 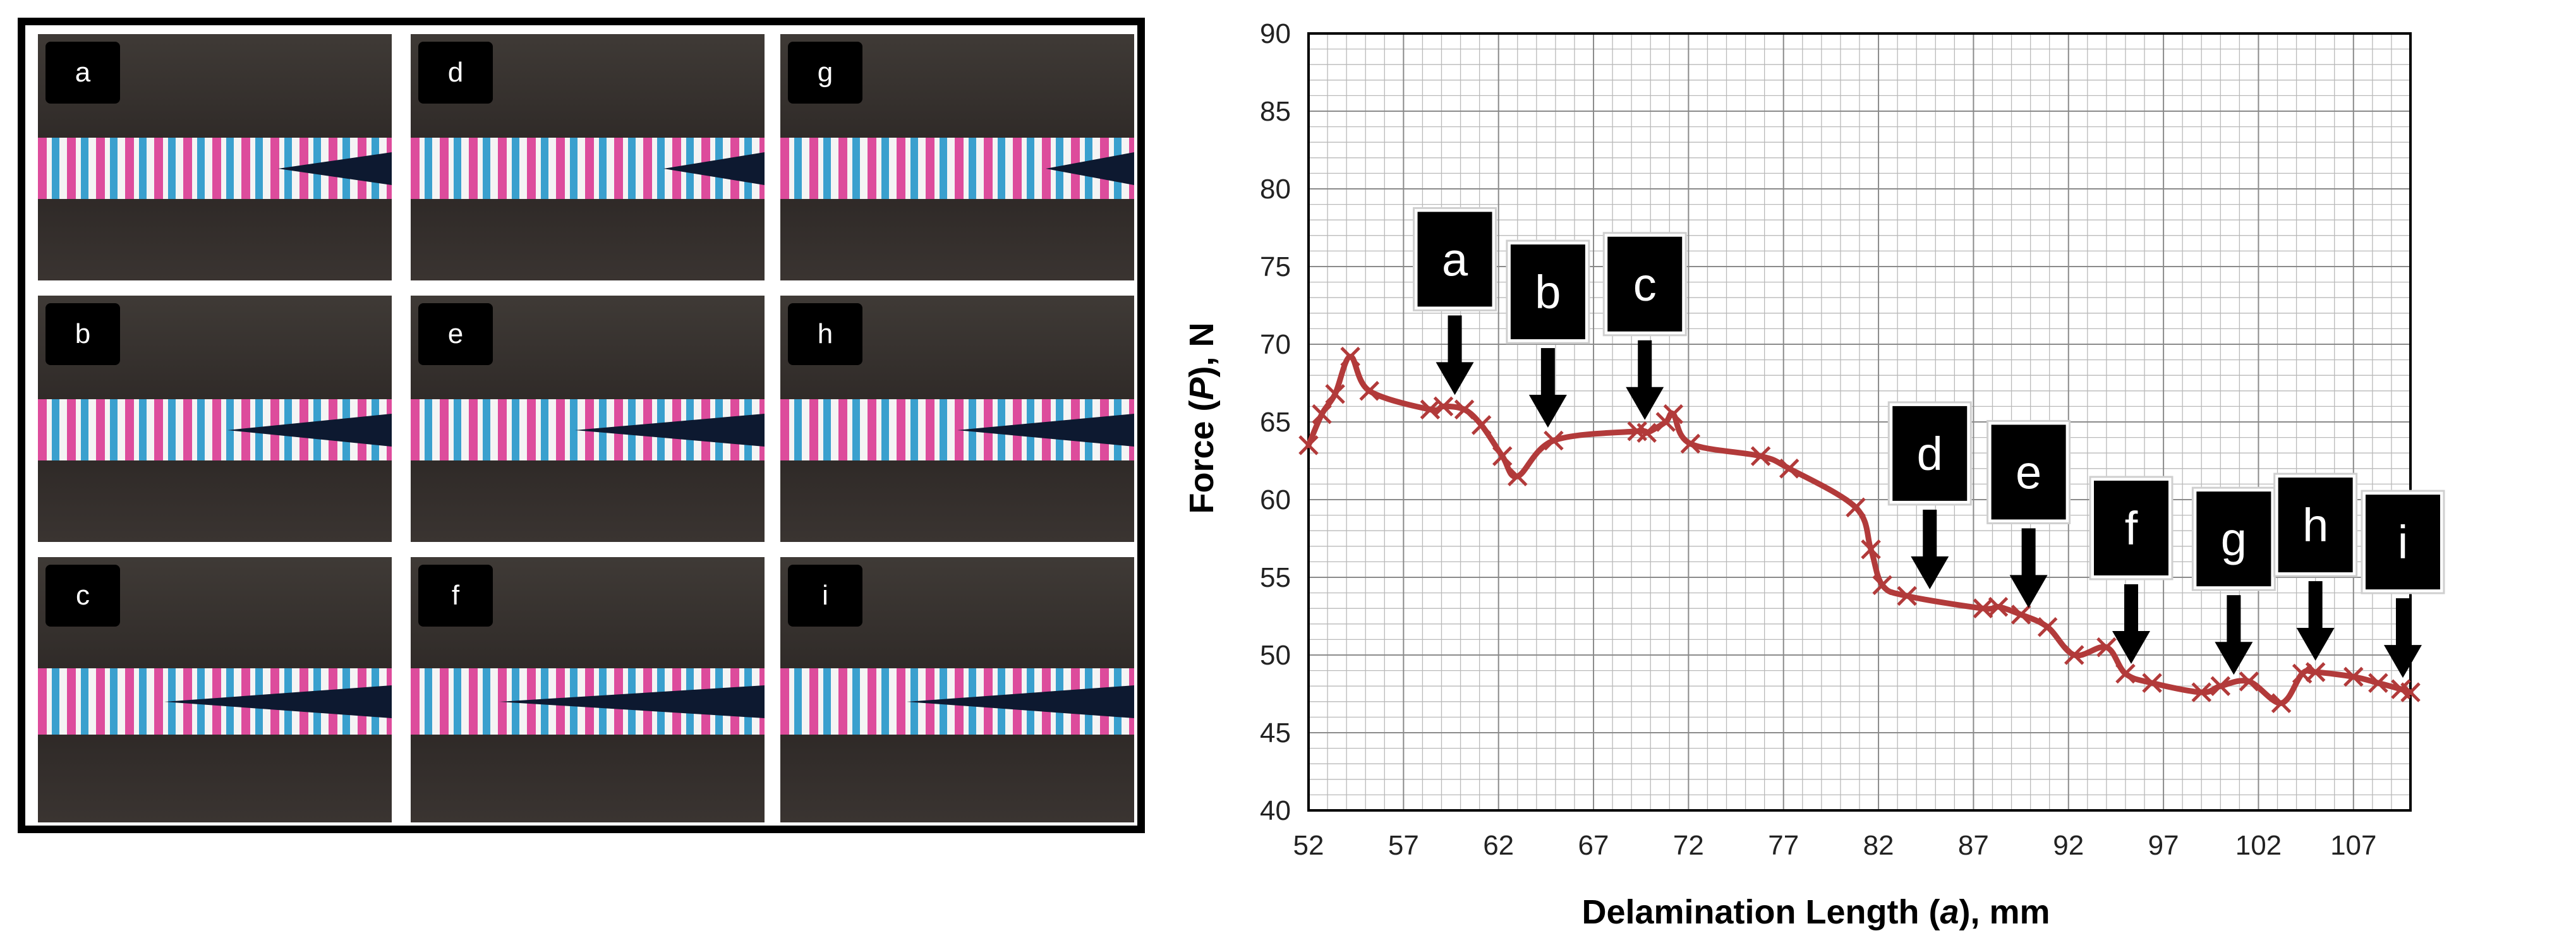 What do you see at coordinates (82, 73) in the screenshot?
I see `photo-label: a` at bounding box center [82, 73].